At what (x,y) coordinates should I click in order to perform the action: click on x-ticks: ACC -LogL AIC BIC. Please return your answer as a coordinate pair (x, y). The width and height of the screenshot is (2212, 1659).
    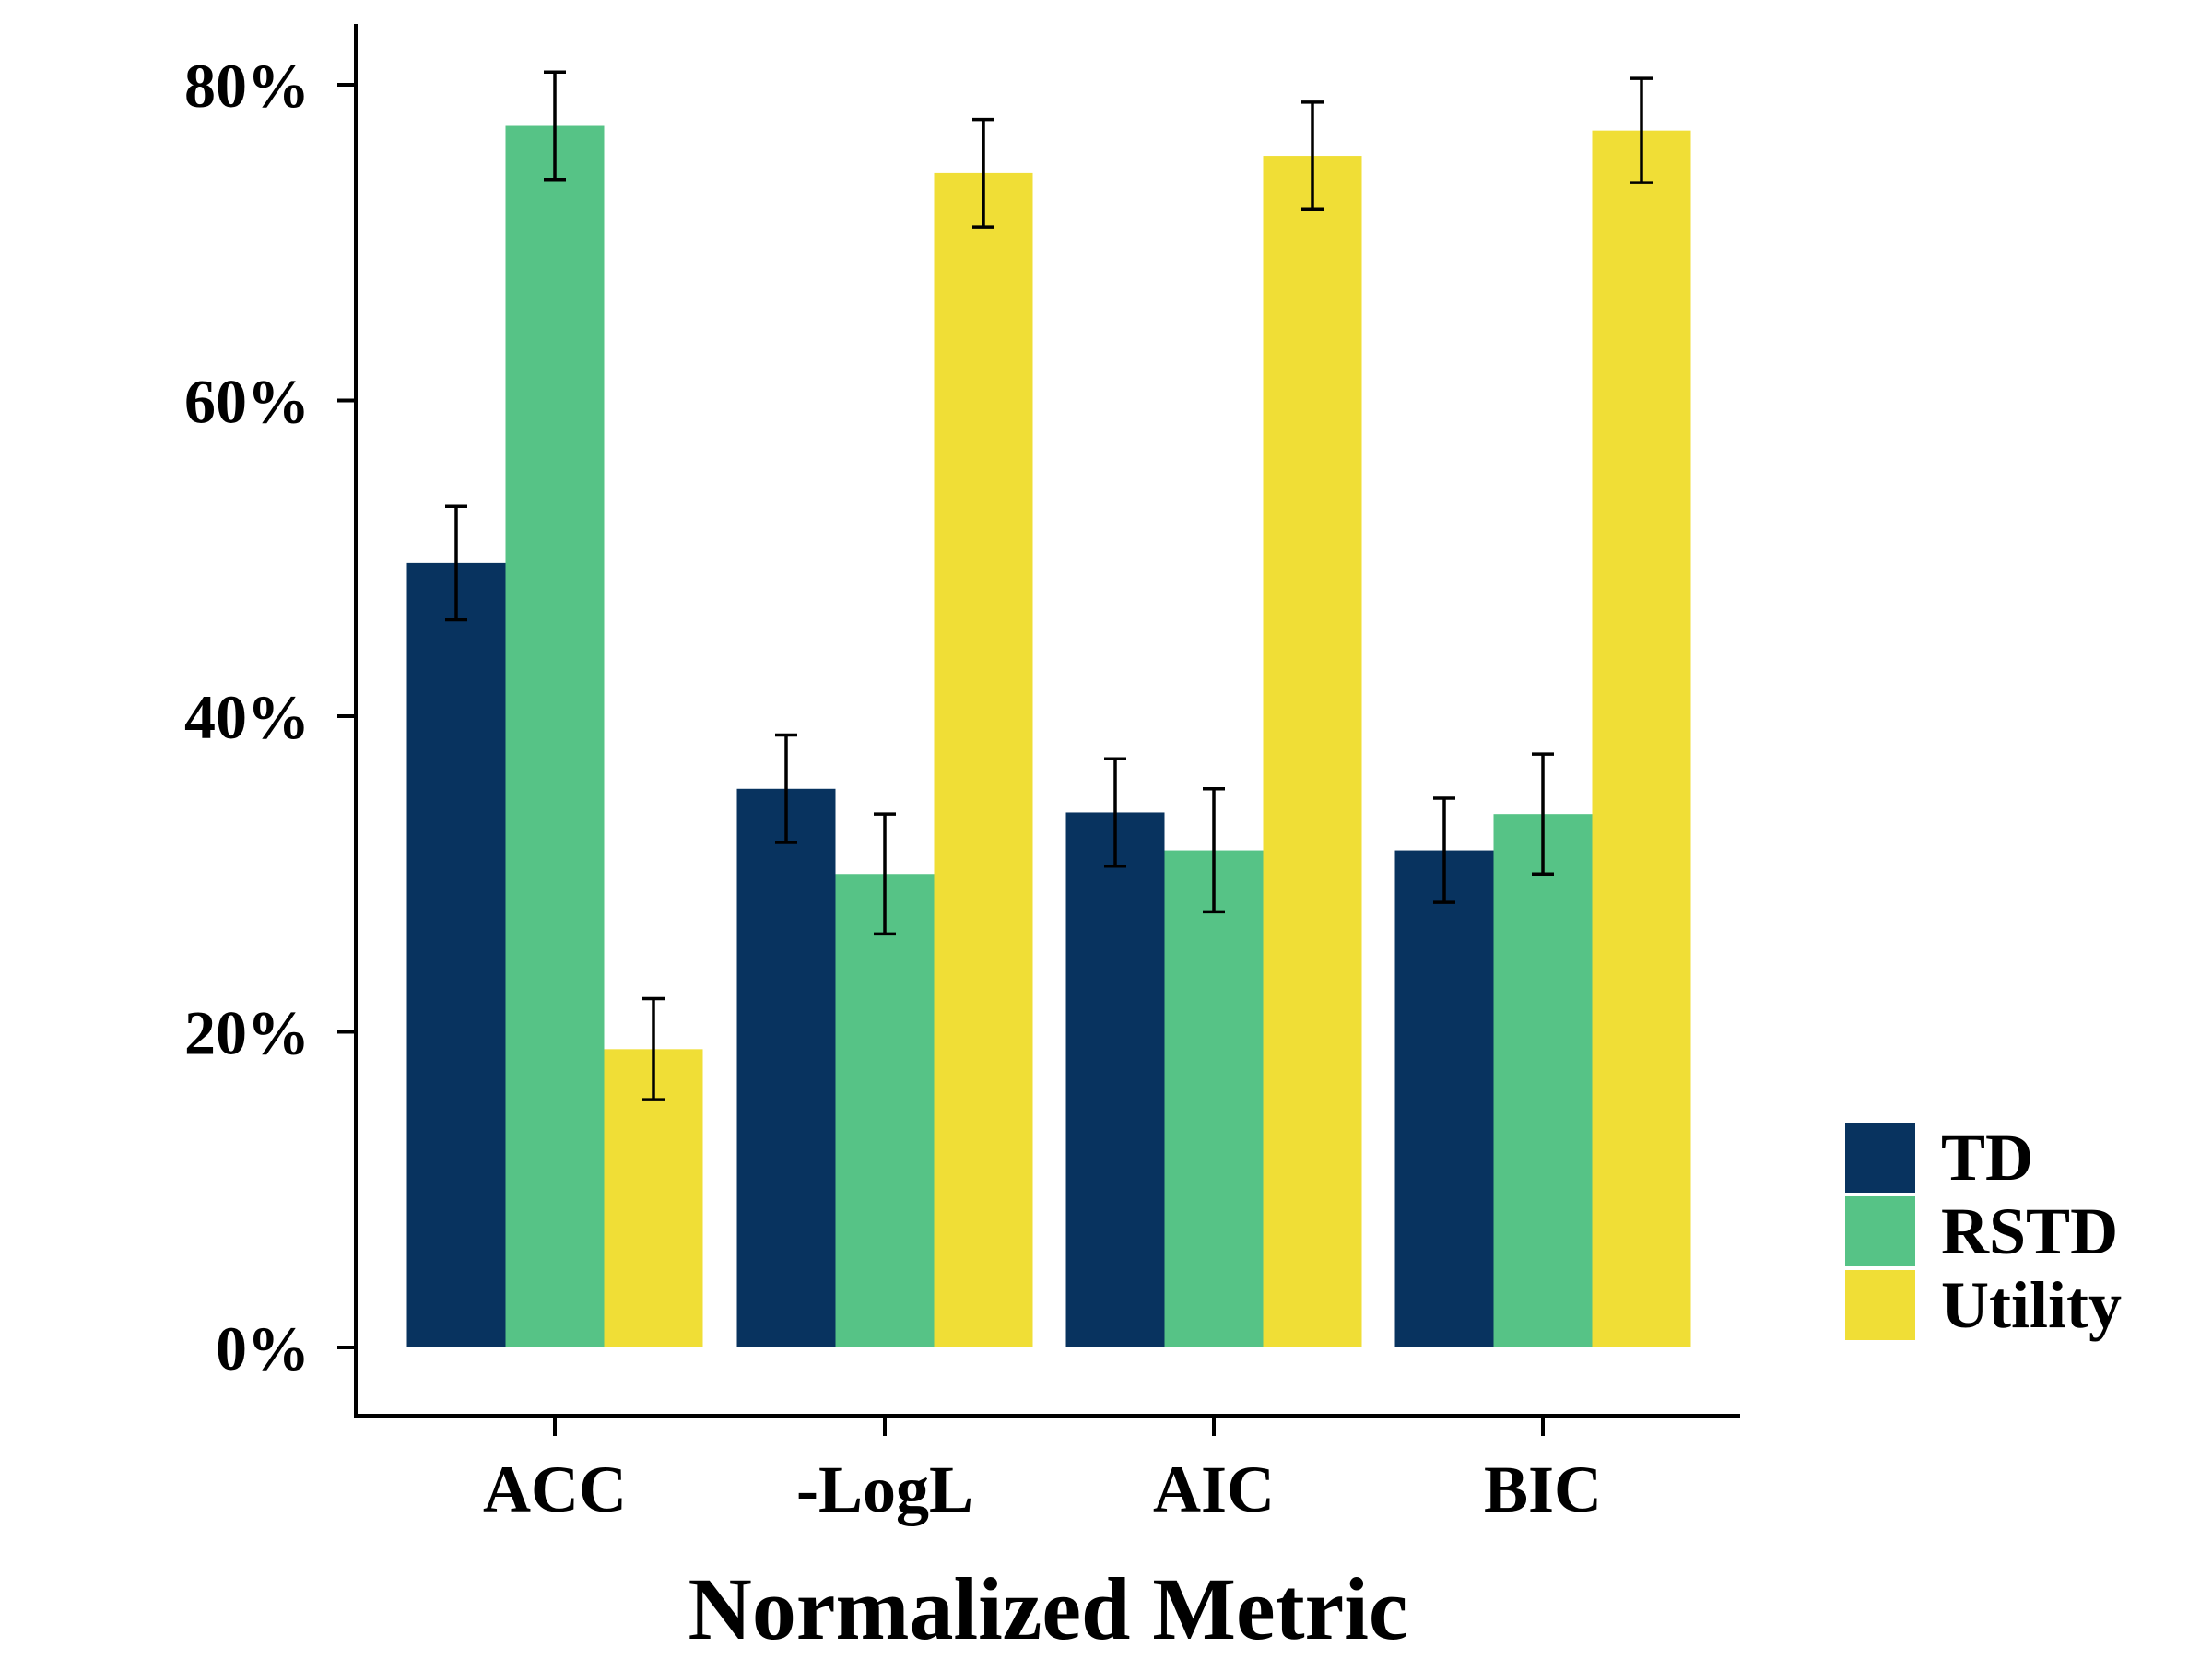
    Looking at the image, I should click on (1042, 1471).